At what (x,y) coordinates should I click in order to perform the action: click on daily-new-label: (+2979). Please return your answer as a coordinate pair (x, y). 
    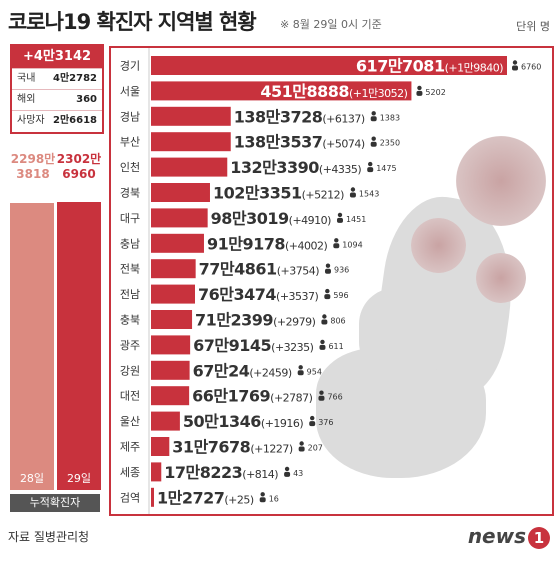
    Looking at the image, I should click on (294, 322).